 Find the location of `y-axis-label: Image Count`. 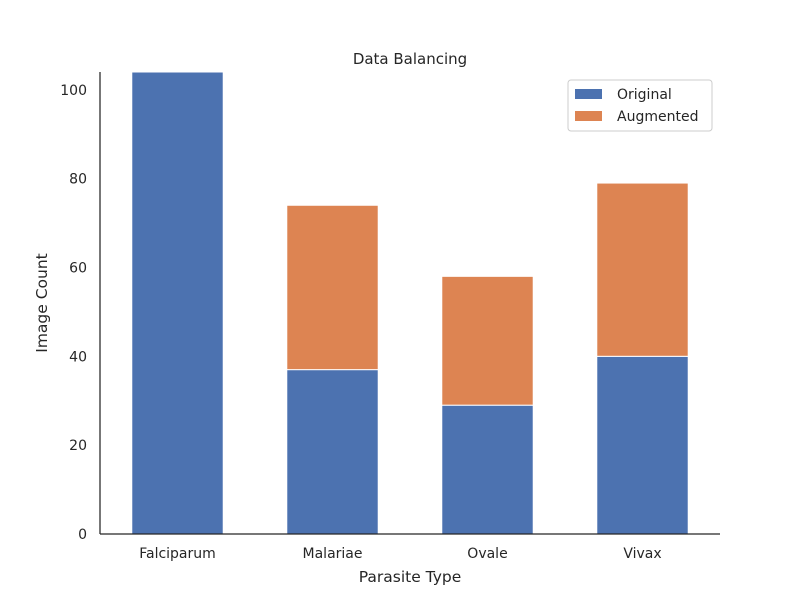

y-axis-label: Image Count is located at coordinates (42, 303).